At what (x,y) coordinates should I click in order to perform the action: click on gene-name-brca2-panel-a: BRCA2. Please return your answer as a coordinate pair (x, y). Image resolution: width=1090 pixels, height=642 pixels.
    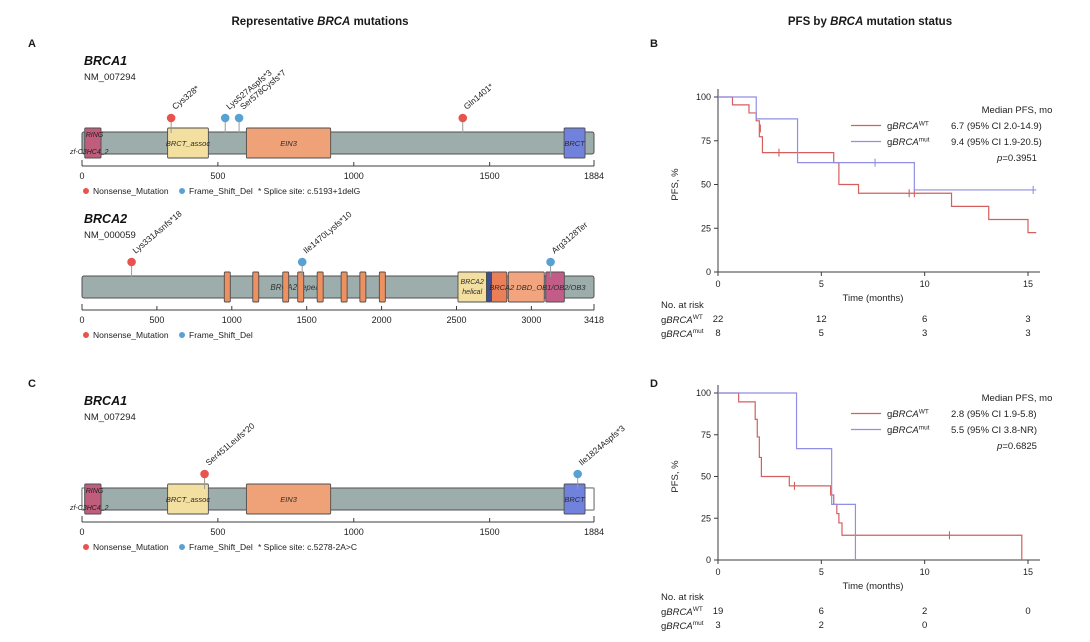
    Looking at the image, I should click on (106, 219).